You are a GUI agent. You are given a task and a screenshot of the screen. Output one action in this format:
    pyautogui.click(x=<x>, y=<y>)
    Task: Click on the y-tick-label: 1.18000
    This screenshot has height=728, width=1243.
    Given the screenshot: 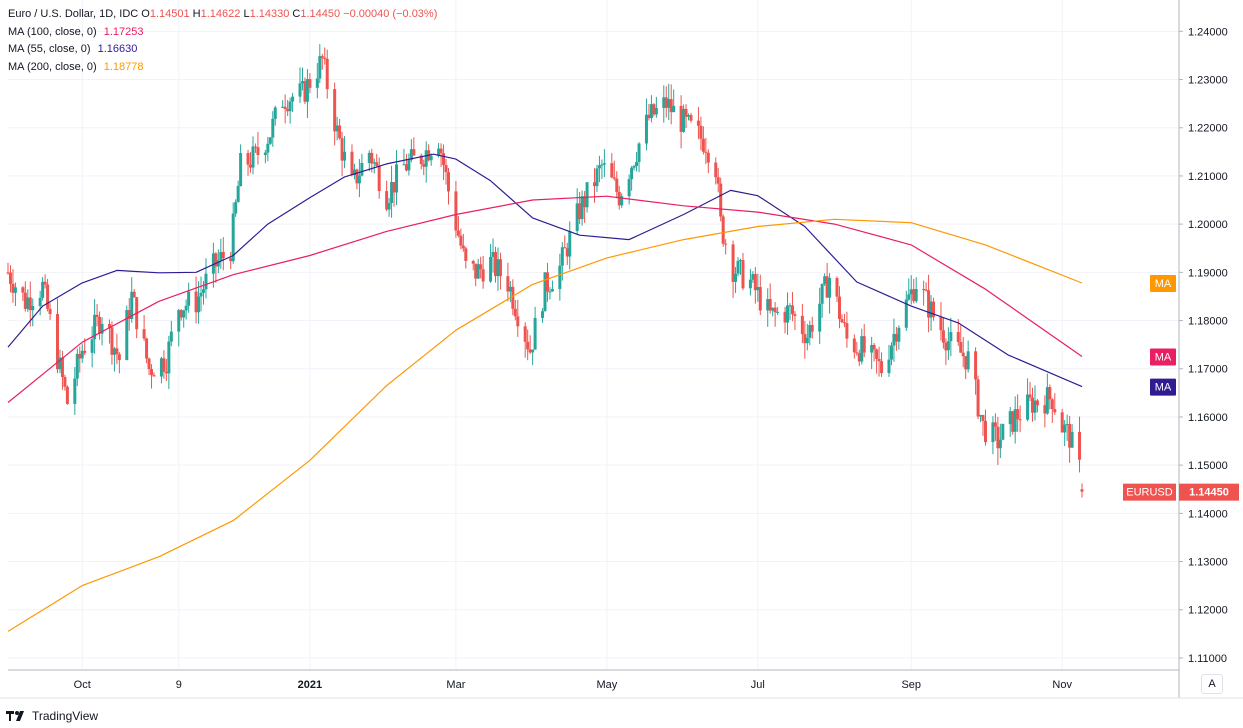 What is the action you would take?
    pyautogui.click(x=1208, y=322)
    